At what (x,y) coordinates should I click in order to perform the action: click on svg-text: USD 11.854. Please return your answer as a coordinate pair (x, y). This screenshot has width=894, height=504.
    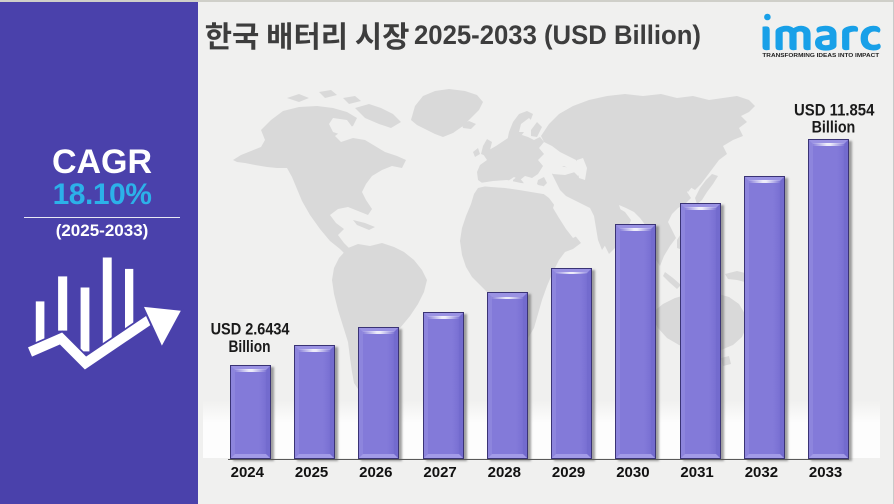
    Looking at the image, I should click on (834, 110).